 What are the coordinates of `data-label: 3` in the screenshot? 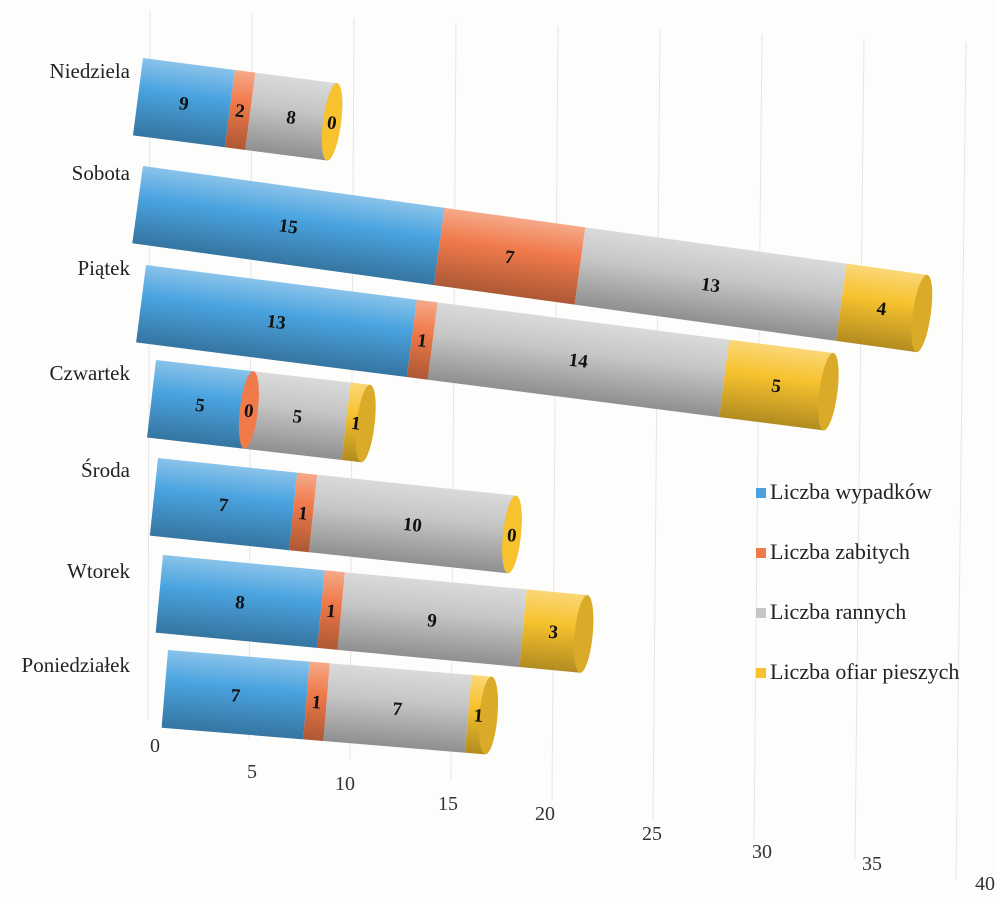 It's located at (553, 633).